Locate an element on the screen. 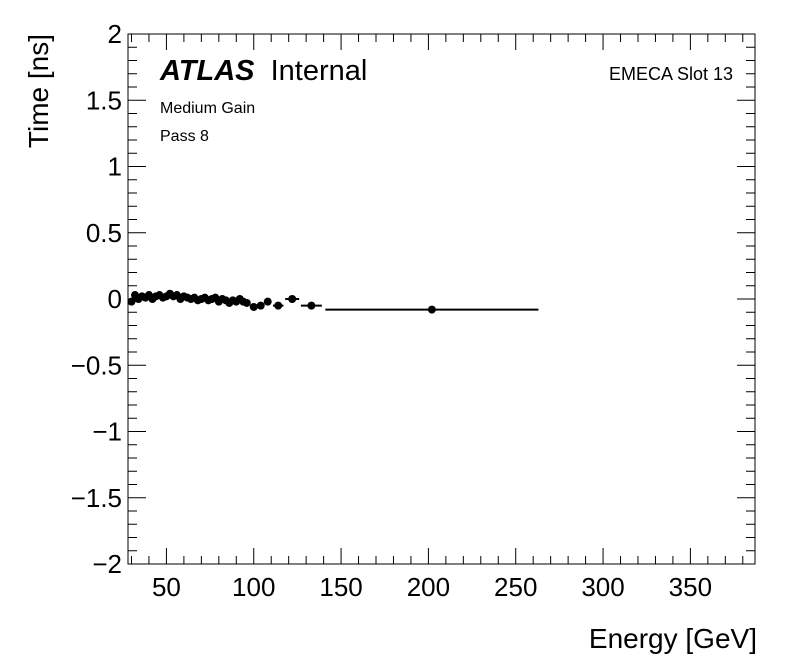 Image resolution: width=796 pixels, height=672 pixels. x-axis-label: Energy [GeV] is located at coordinates (673, 638).